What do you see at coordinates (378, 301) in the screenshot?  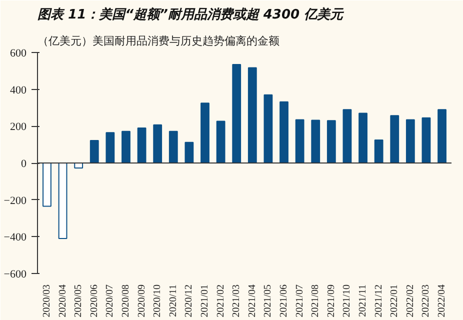 I see `x-tick-label: 2021/12` at bounding box center [378, 301].